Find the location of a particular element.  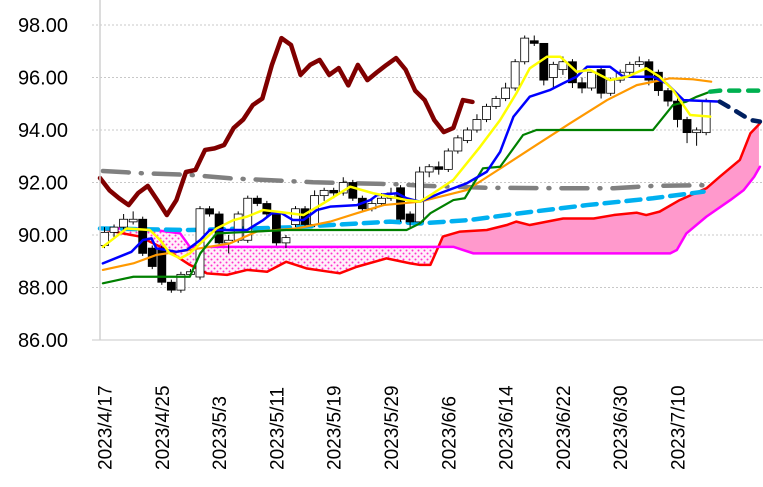

y-tick-label: 94.00 is located at coordinates (43, 131).